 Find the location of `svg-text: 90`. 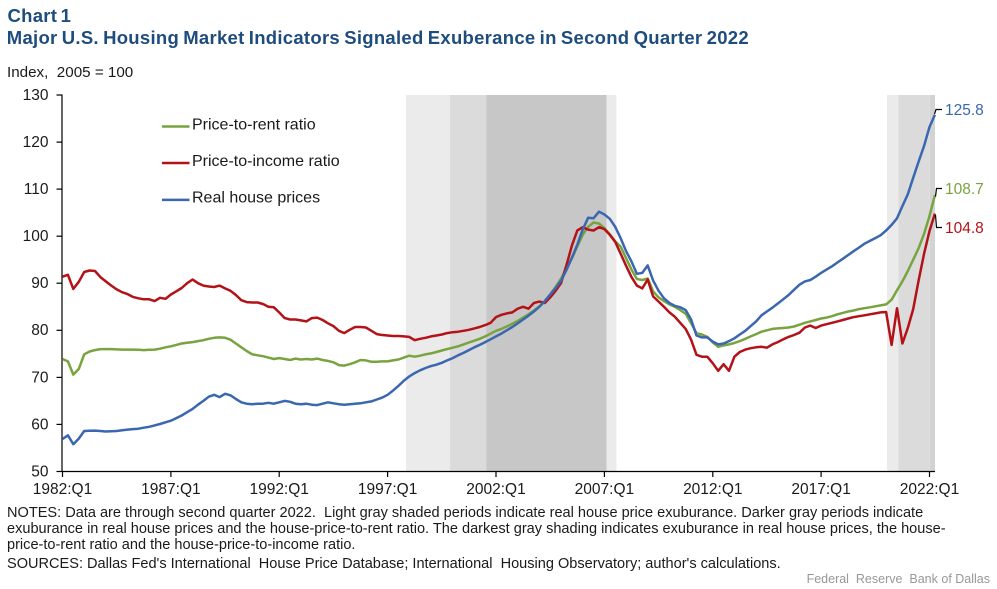

svg-text: 90 is located at coordinates (40, 283).